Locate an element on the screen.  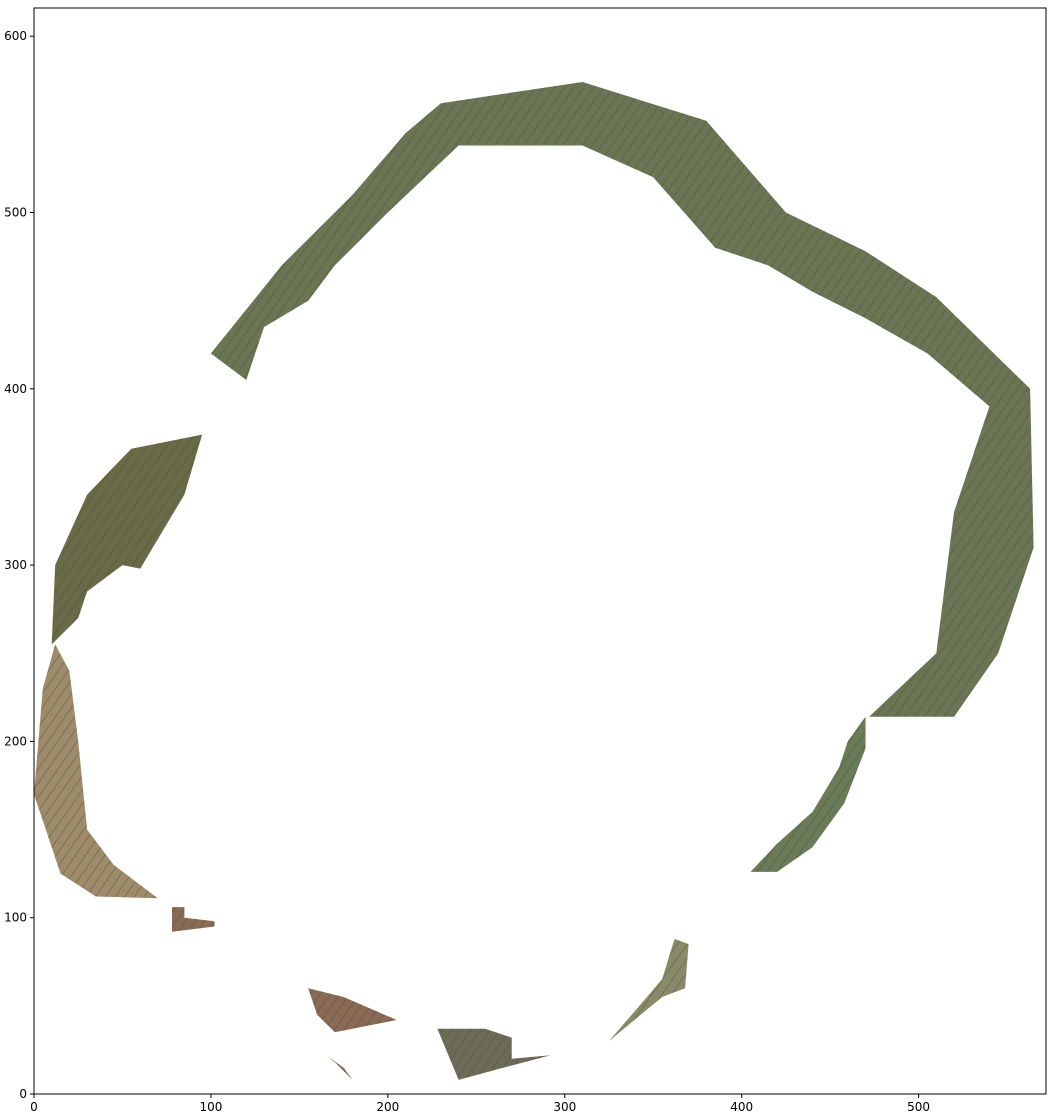
image-fragment-texture-bottom-fragment-c is located at coordinates (339, 1067).